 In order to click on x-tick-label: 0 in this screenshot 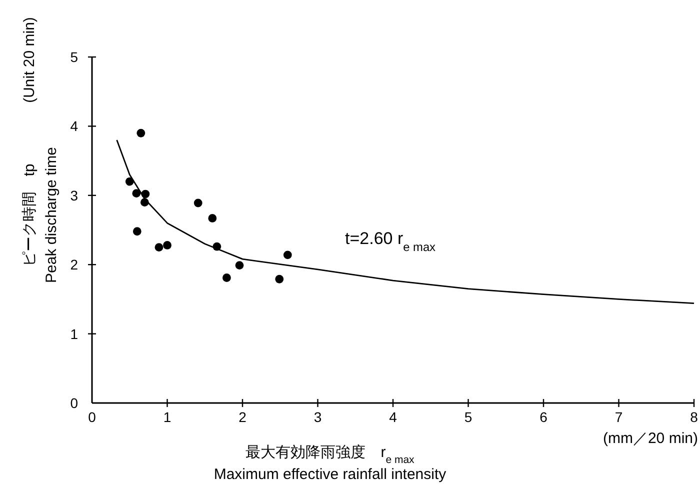, I will do `click(92, 417)`.